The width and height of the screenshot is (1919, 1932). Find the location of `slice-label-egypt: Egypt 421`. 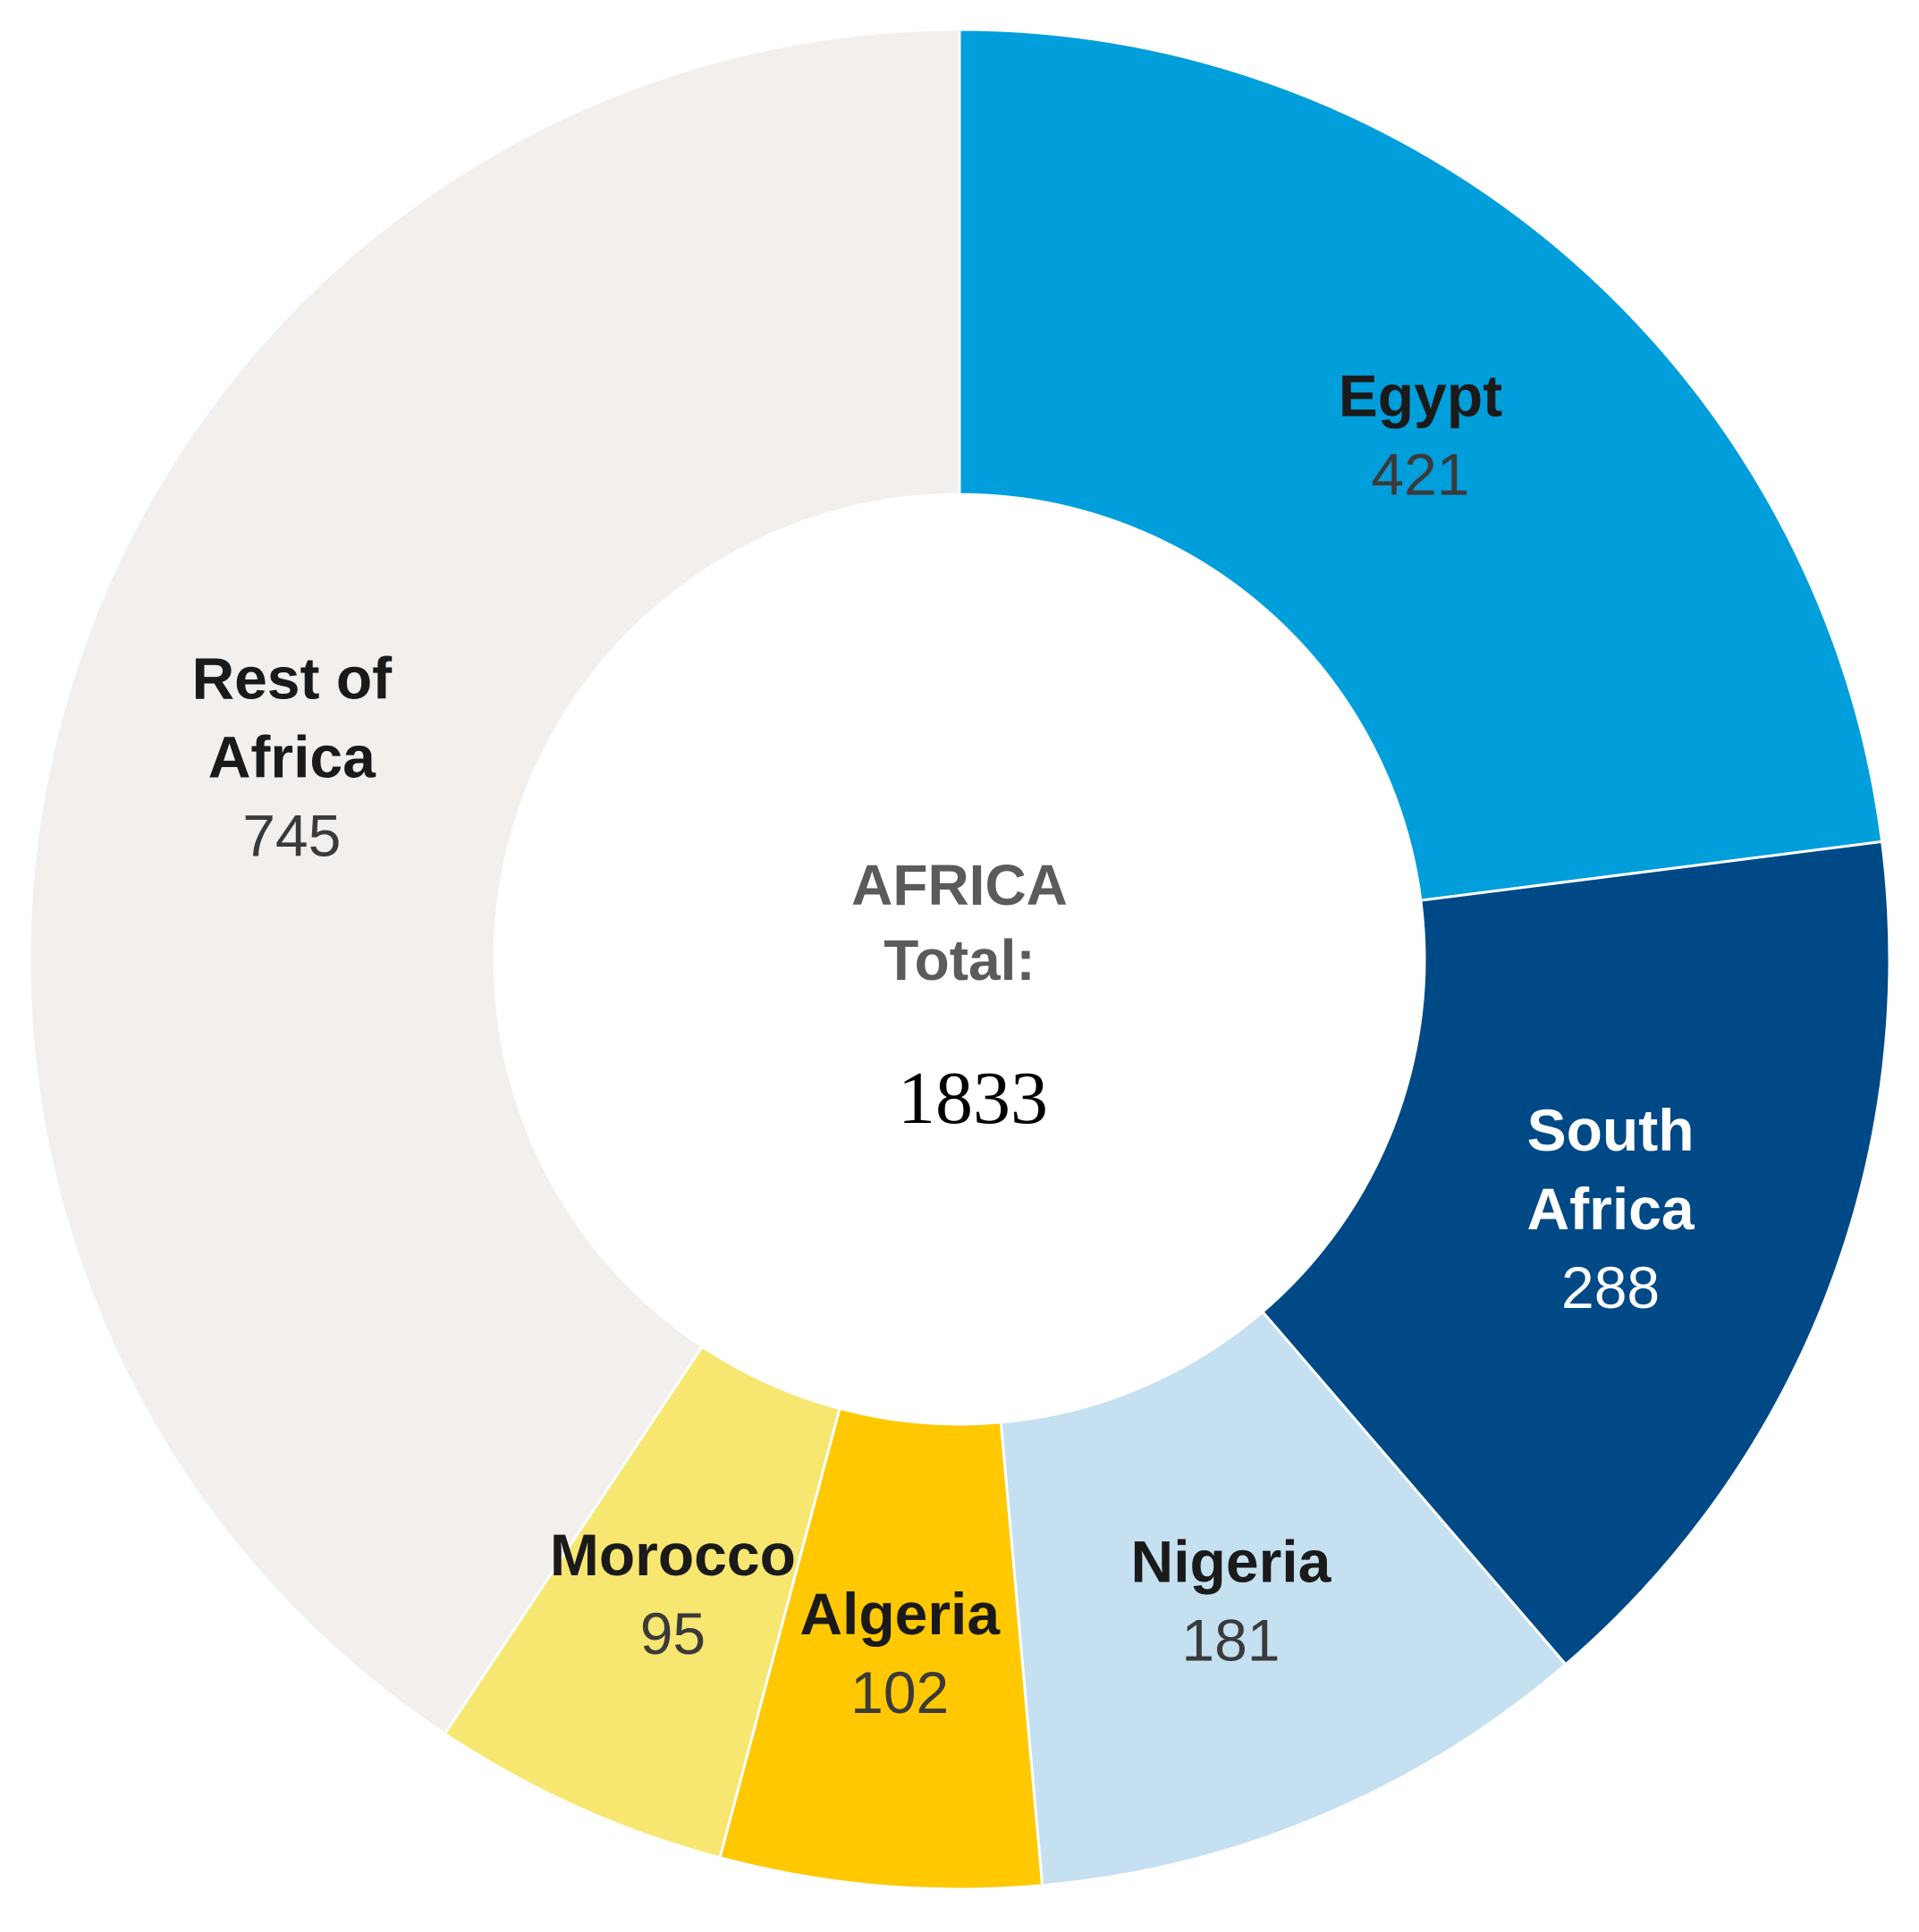

slice-label-egypt: Egypt 421 is located at coordinates (1421, 435).